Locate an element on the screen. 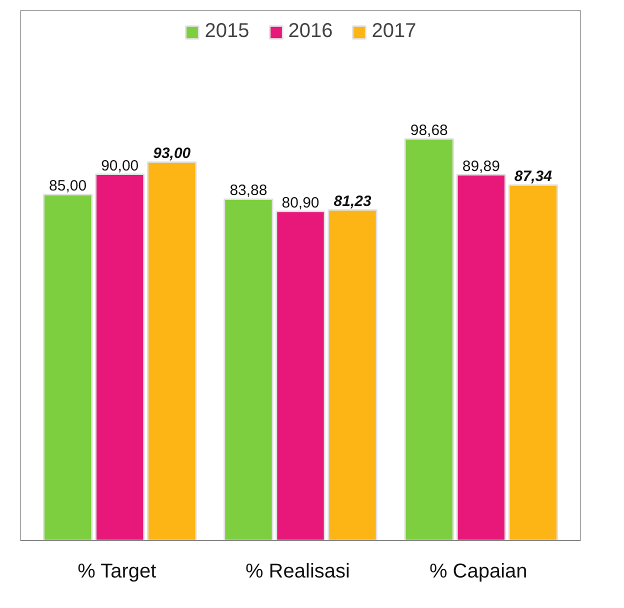 This screenshot has width=624, height=608. data-label: 83,88 is located at coordinates (249, 191).